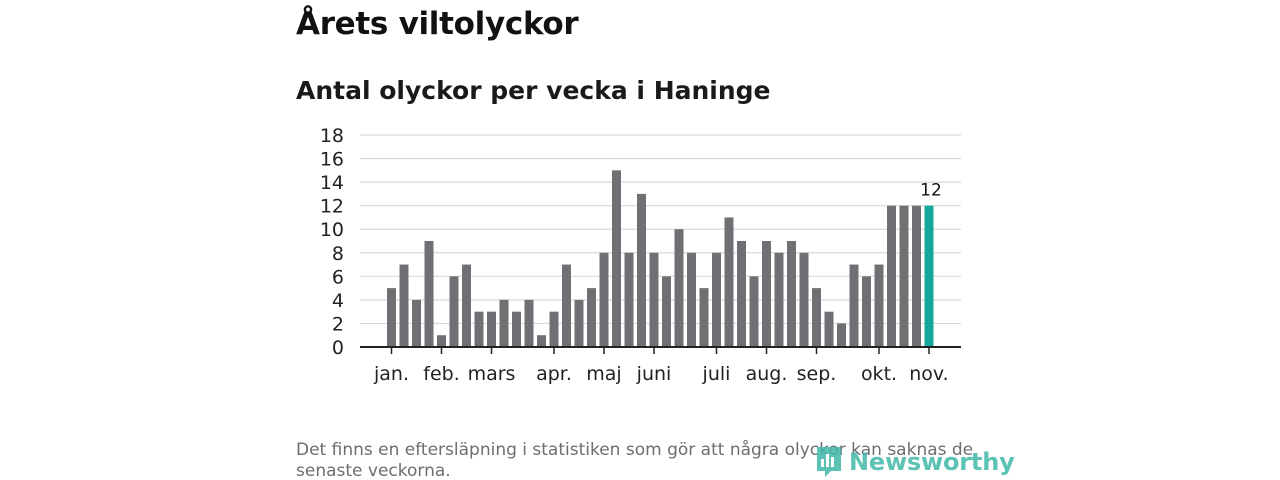 The image size is (1280, 480). Describe the element at coordinates (338, 277) in the screenshot. I see `y-tick-label: 6` at that location.